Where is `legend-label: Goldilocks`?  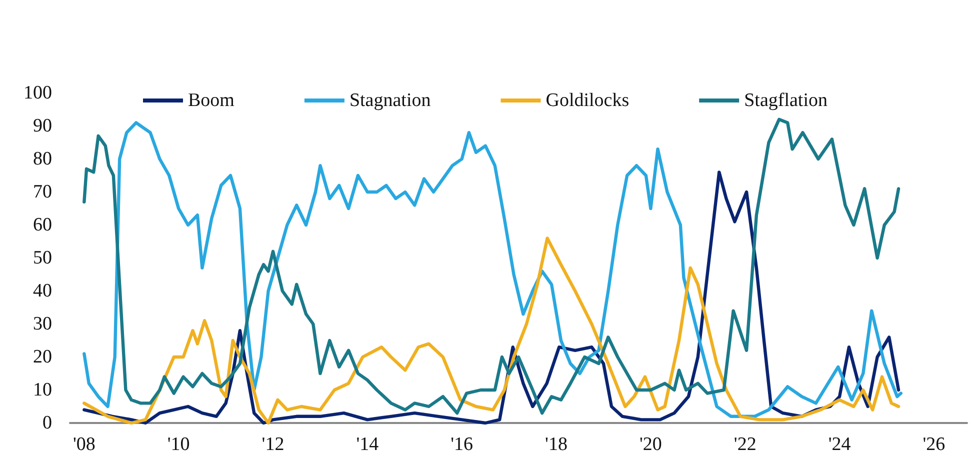 legend-label: Goldilocks is located at coordinates (588, 100).